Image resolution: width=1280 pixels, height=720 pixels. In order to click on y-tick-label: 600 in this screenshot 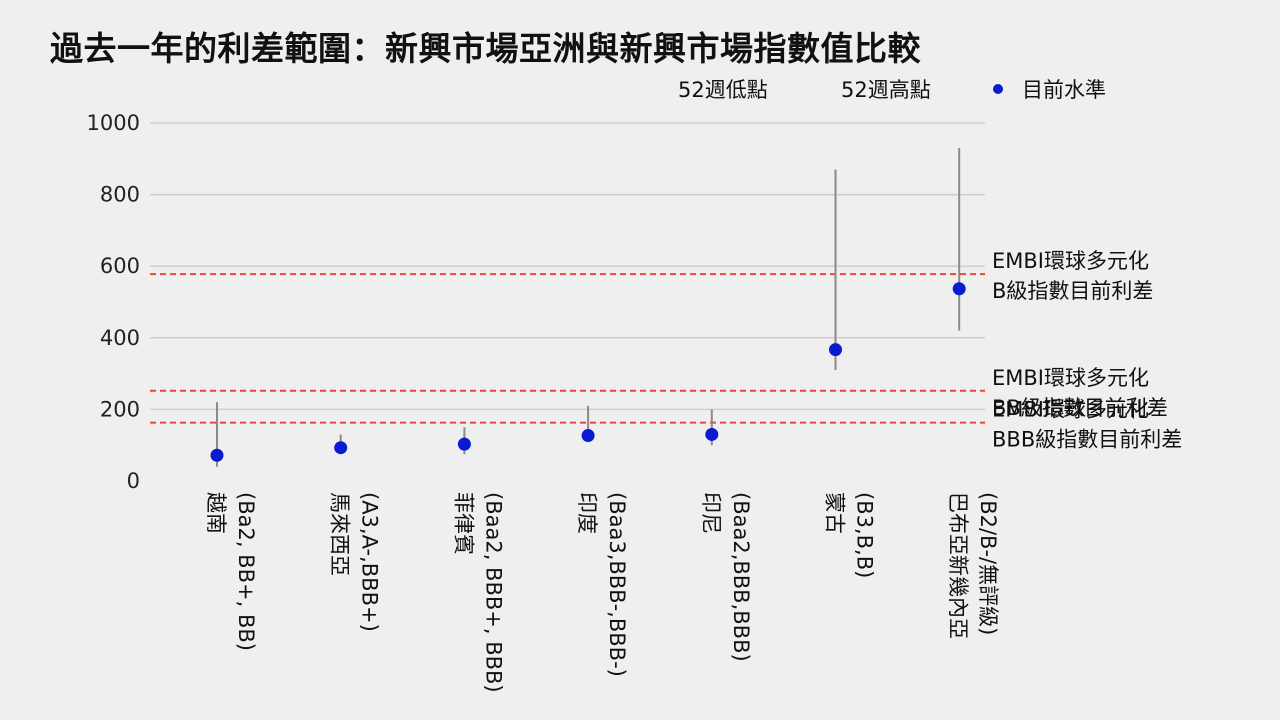, I will do `click(120, 266)`.